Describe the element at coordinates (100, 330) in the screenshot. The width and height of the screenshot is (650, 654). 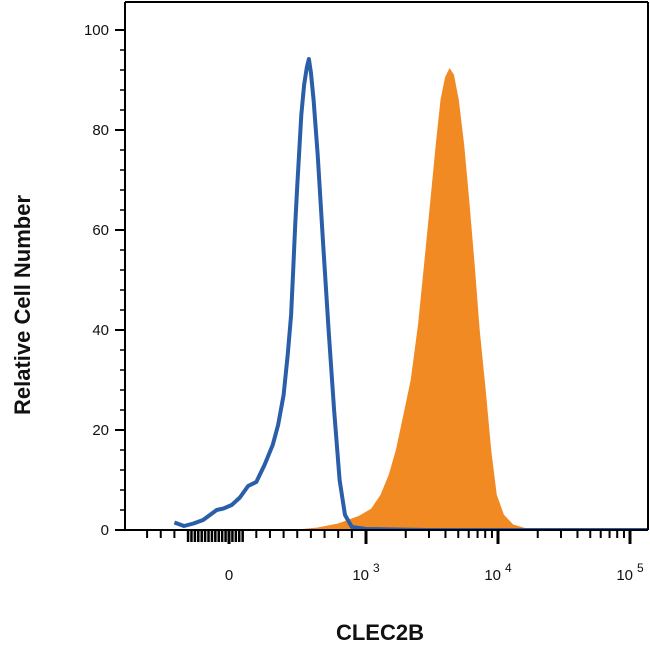
I see `y-tick-label: 40` at that location.